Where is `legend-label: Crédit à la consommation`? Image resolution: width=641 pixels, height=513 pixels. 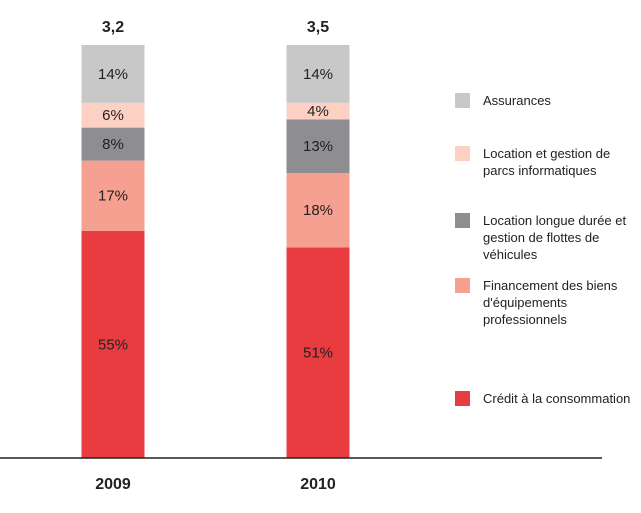 legend-label: Crédit à la consommation is located at coordinates (557, 398).